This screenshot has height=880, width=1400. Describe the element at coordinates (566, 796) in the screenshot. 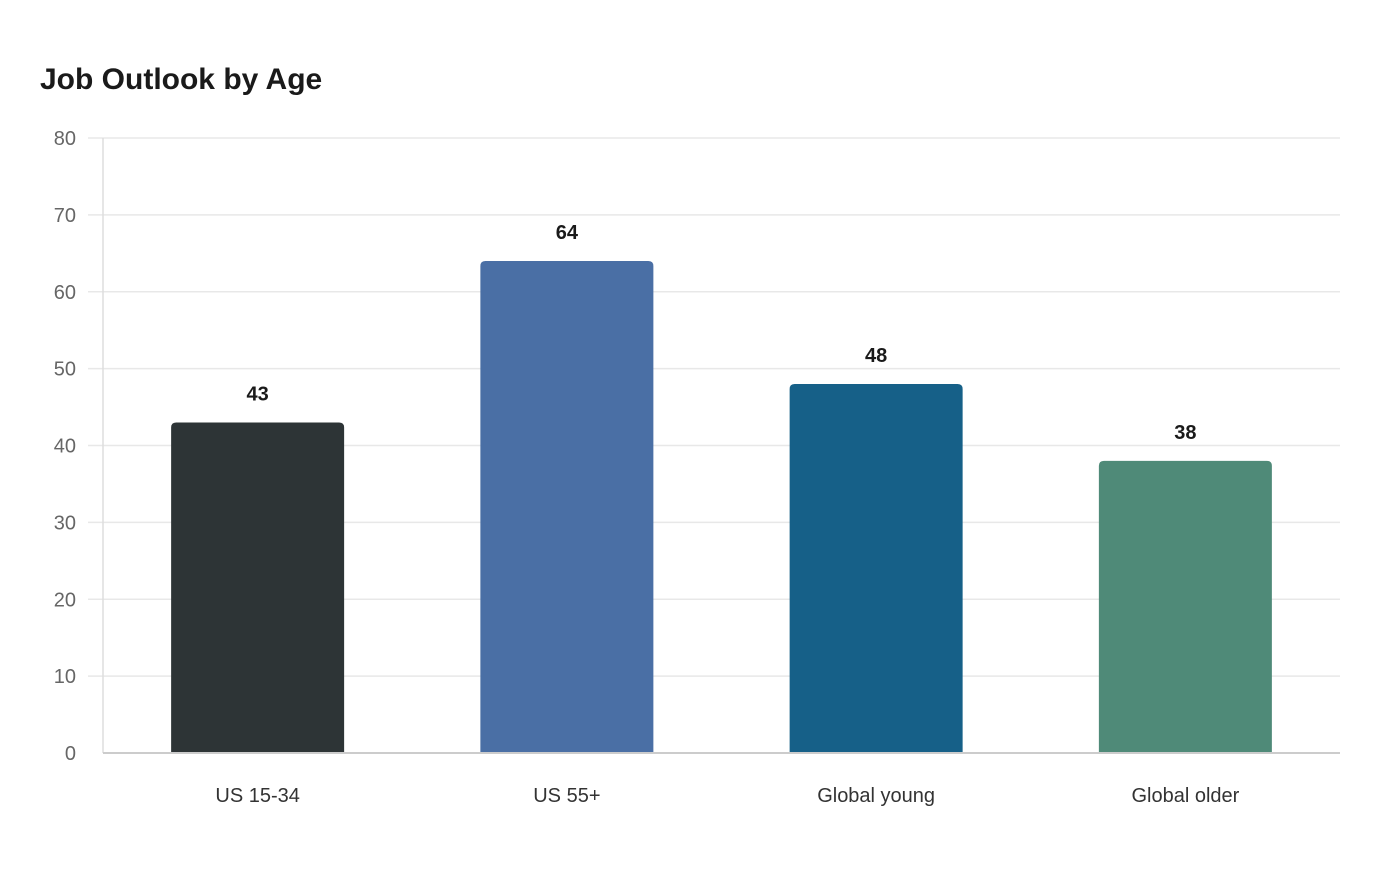

I see `x-tick-label: US 55+` at that location.